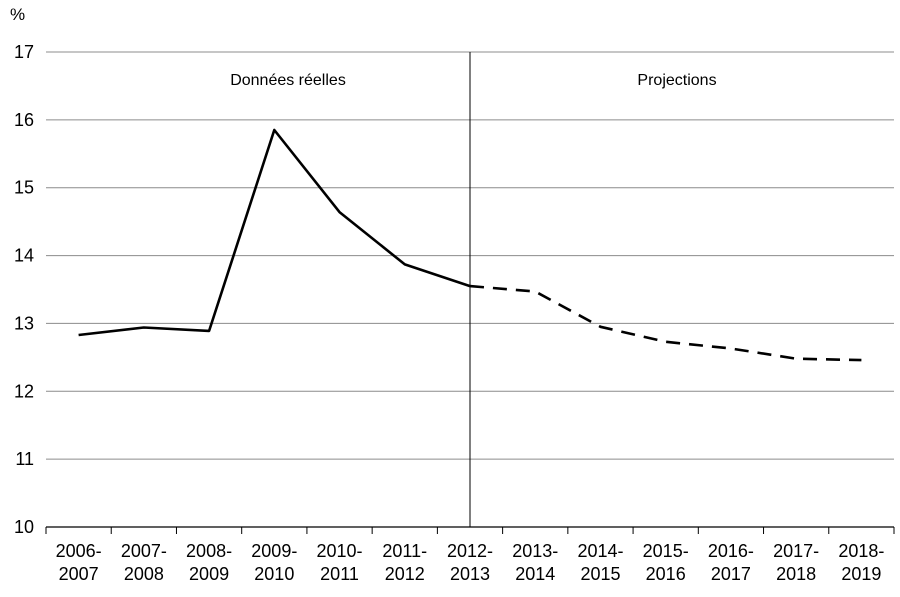  Describe the element at coordinates (861, 551) in the screenshot. I see `x-tick-label-line: 2018-` at that location.